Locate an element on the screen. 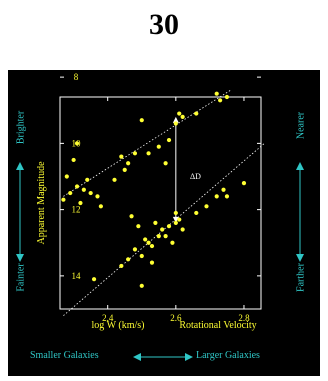  farther-label: Farther is located at coordinates (301, 277).